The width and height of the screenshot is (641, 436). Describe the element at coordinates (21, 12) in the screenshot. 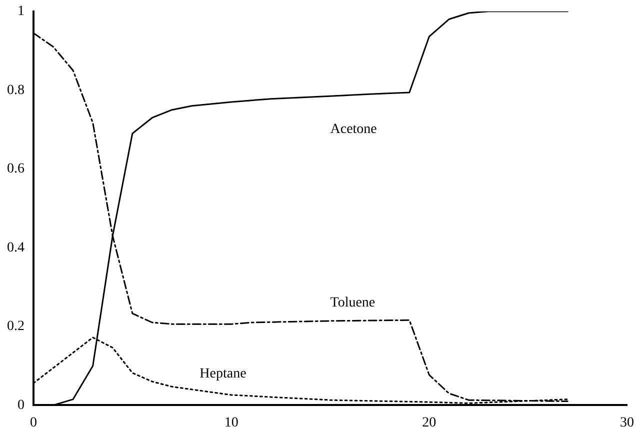

I see `y-tick-label: 1` at that location.